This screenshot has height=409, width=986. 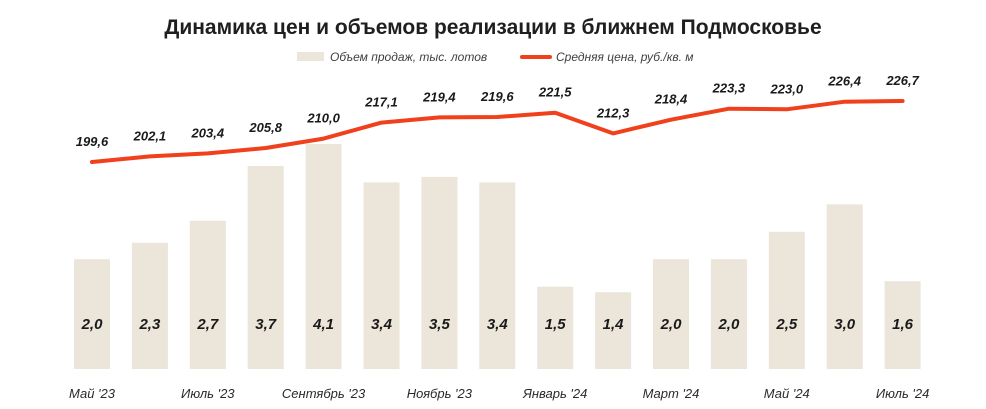 I want to click on price-data-label: 226,4, so click(x=844, y=81).